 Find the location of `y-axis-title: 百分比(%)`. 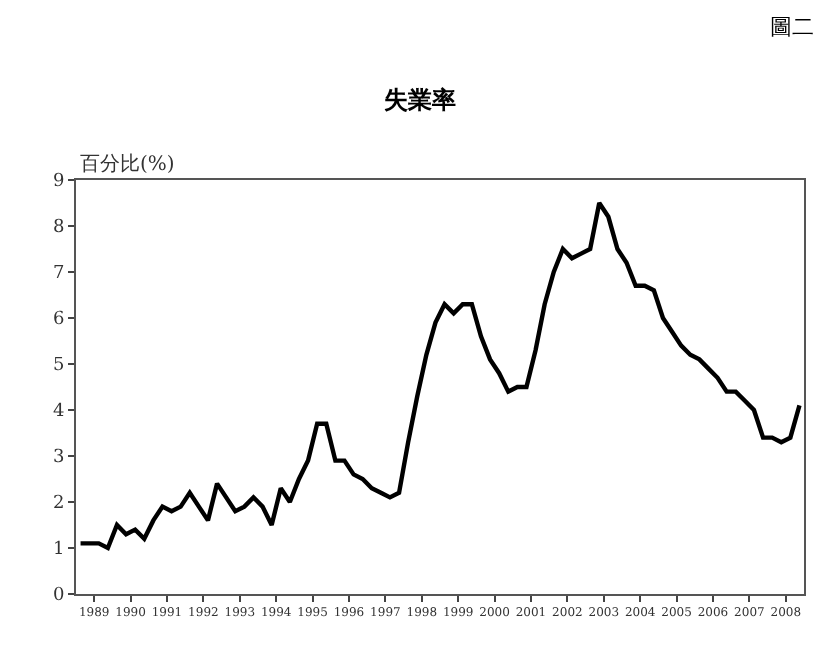

y-axis-title: 百分比(%) is located at coordinates (127, 164).